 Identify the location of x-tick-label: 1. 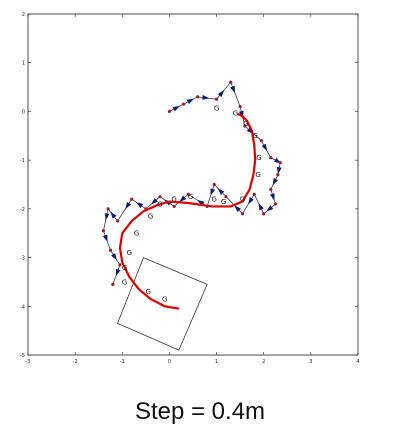
(216, 362).